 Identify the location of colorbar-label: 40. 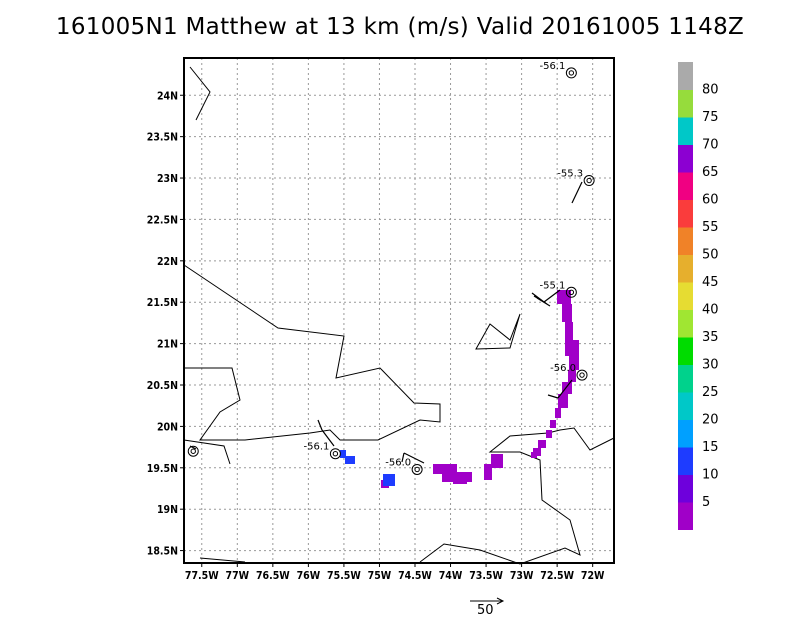
(710, 310).